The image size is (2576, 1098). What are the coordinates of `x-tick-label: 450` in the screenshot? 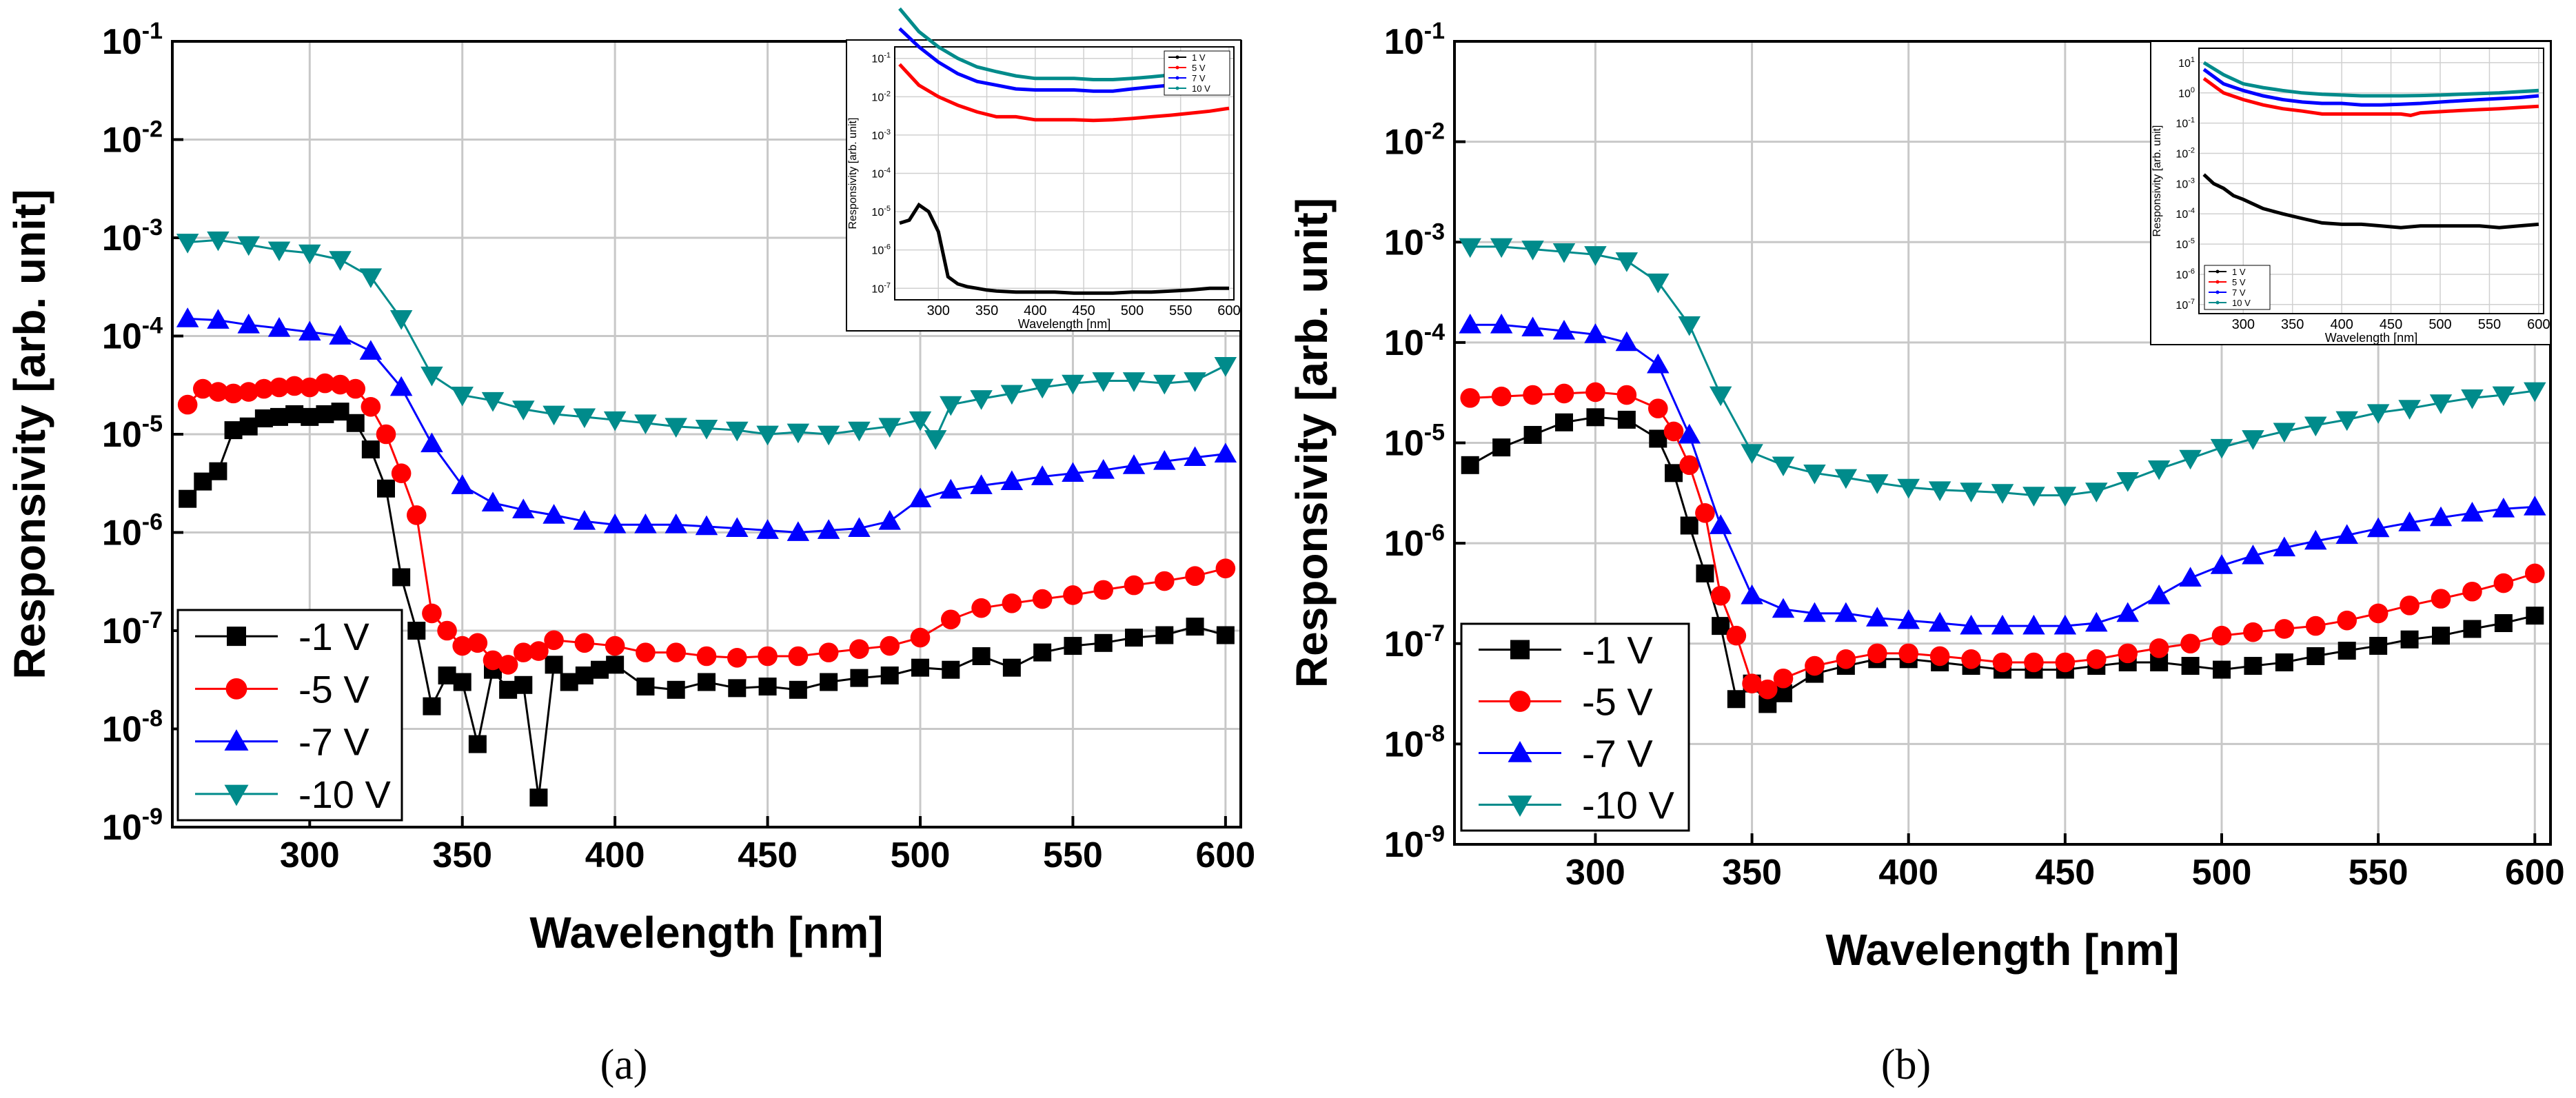 It's located at (768, 855).